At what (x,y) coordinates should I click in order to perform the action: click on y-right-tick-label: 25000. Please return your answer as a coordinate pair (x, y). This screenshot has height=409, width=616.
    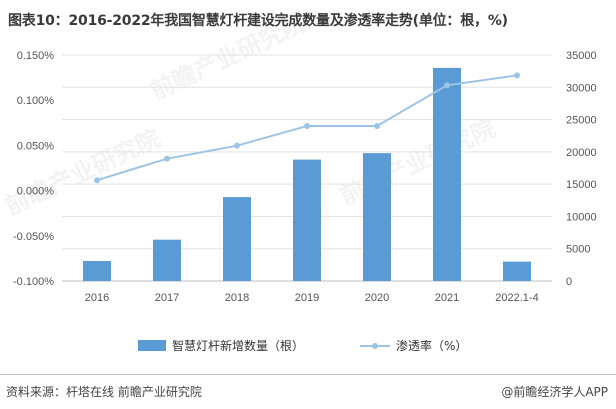
    Looking at the image, I should click on (581, 121).